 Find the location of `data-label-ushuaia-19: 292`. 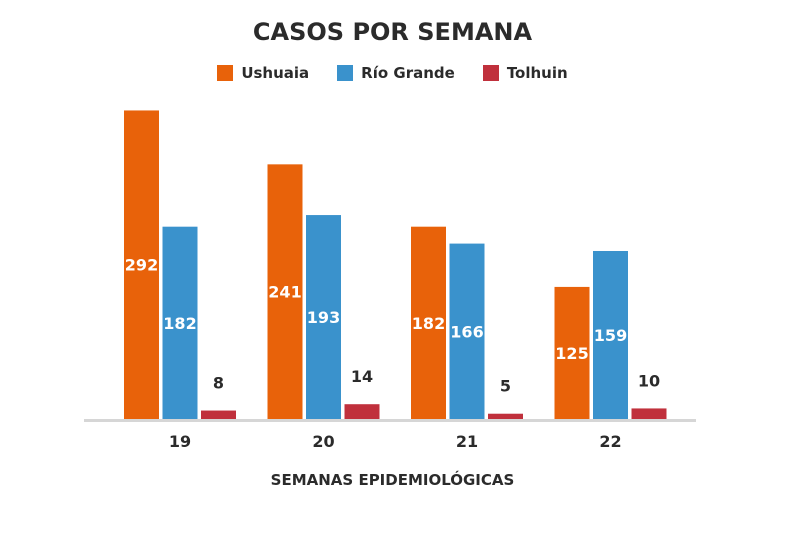

data-label-ushuaia-19: 292 is located at coordinates (141, 265).